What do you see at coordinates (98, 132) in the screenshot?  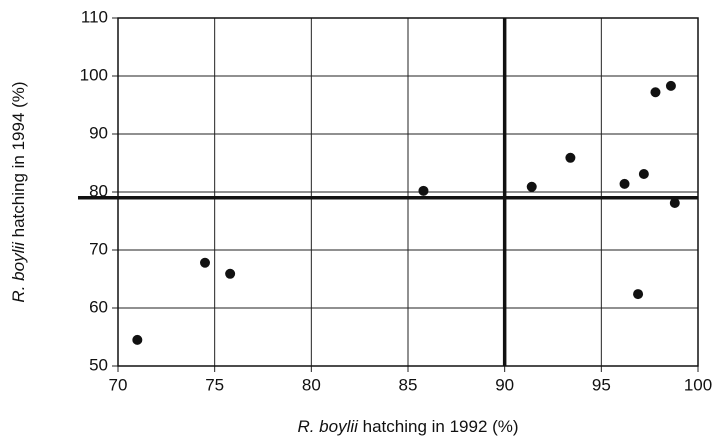 I see `y-tick-label: 90` at bounding box center [98, 132].